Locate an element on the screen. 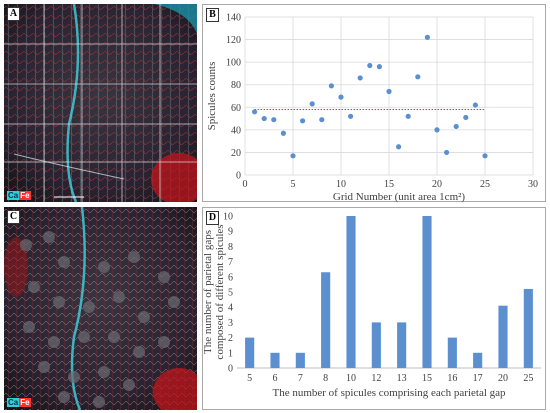  panel-a-letter: A is located at coordinates (13, 14).